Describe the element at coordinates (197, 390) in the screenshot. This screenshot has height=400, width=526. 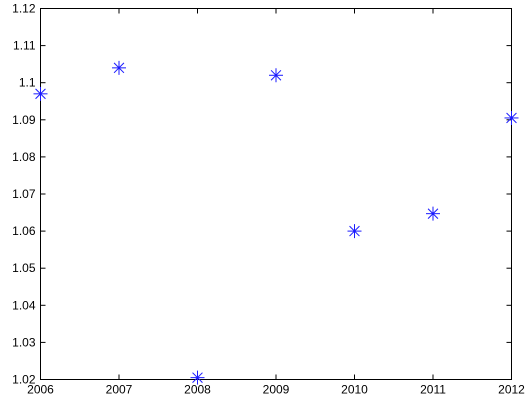
I see `x-tick-label: 2008` at that location.